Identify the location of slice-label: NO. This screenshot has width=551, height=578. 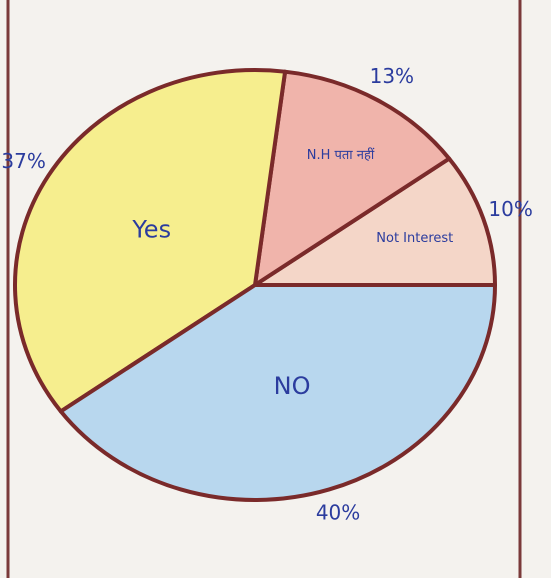
(292, 386).